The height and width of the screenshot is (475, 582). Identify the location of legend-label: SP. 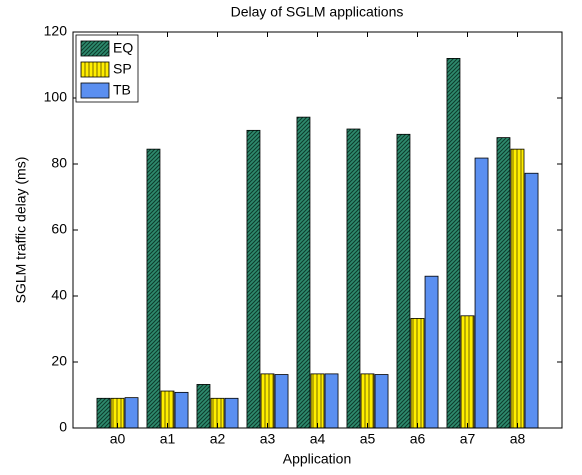
(122, 69).